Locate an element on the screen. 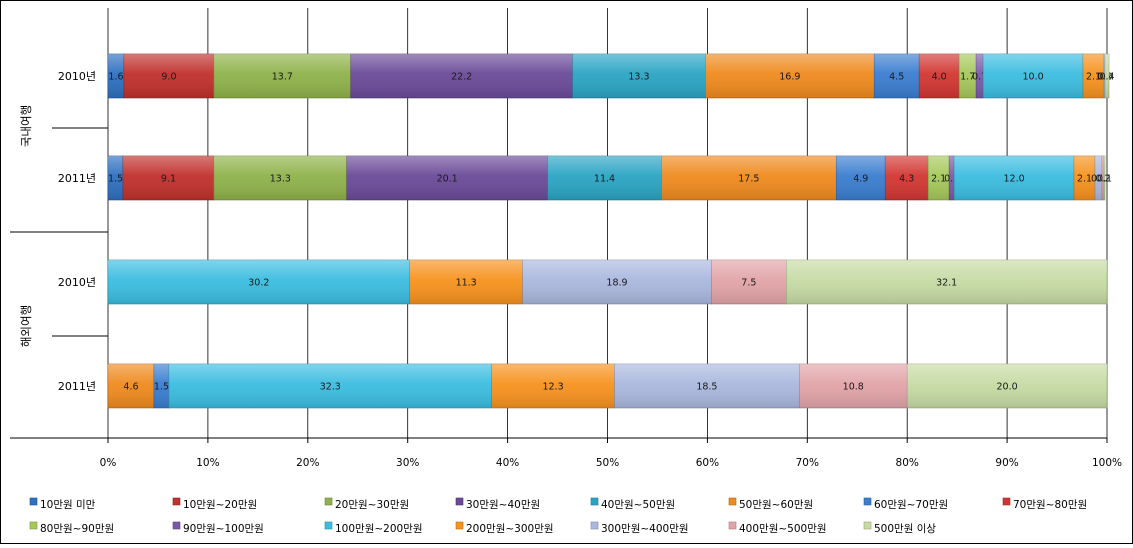  data-label: 18.9 is located at coordinates (616, 283).